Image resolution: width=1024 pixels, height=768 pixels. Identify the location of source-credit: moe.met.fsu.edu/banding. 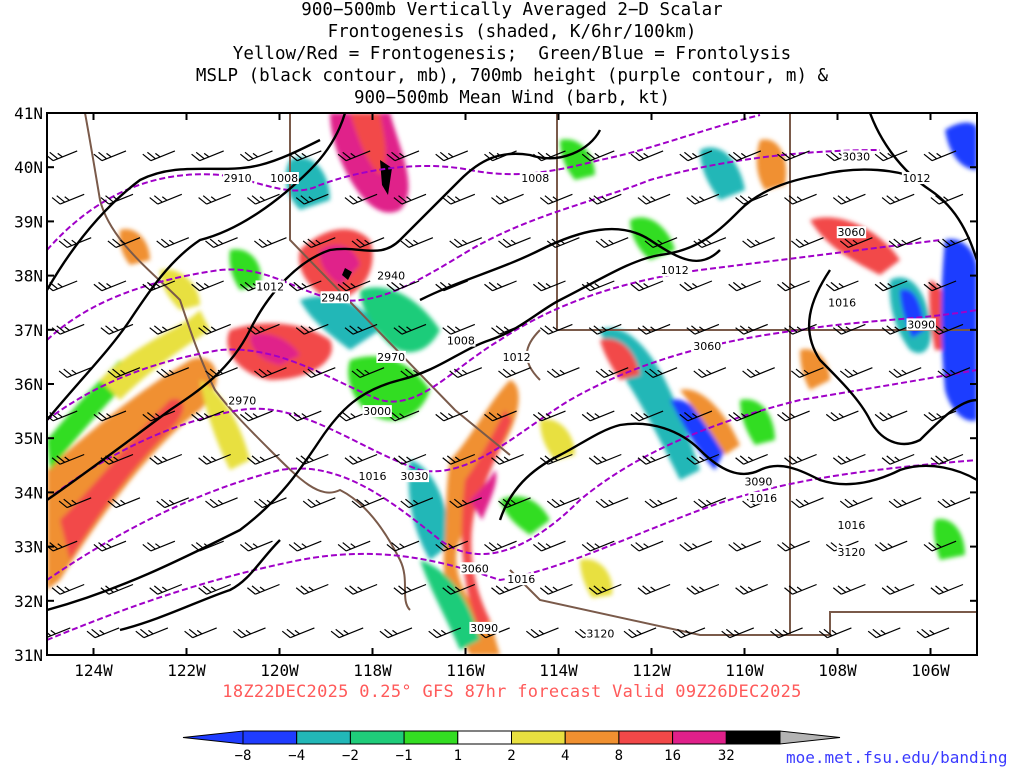
(897, 757).